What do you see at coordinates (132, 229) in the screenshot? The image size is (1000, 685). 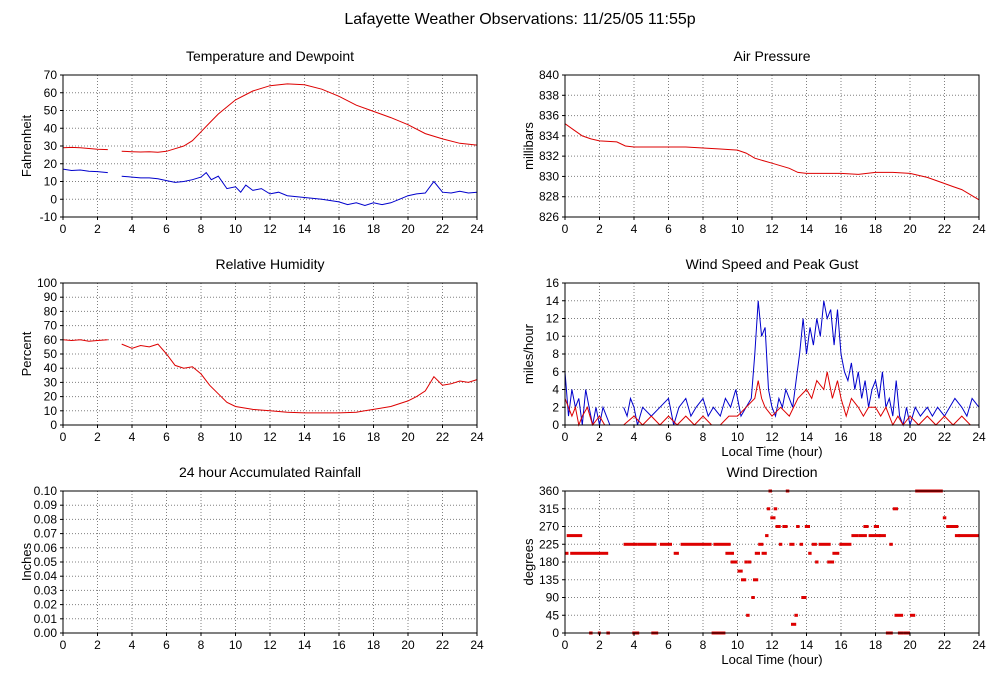 I see `temp-x-tick-label: 4` at bounding box center [132, 229].